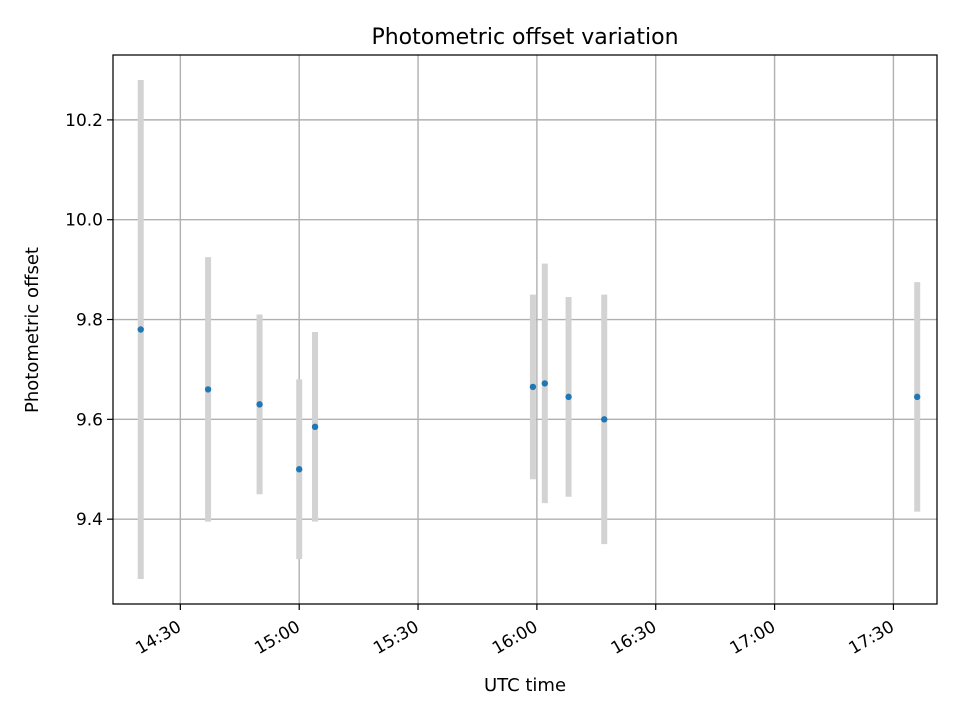 The height and width of the screenshot is (720, 960). Describe the element at coordinates (158, 638) in the screenshot. I see `x-tick-label: 14:30` at that location.